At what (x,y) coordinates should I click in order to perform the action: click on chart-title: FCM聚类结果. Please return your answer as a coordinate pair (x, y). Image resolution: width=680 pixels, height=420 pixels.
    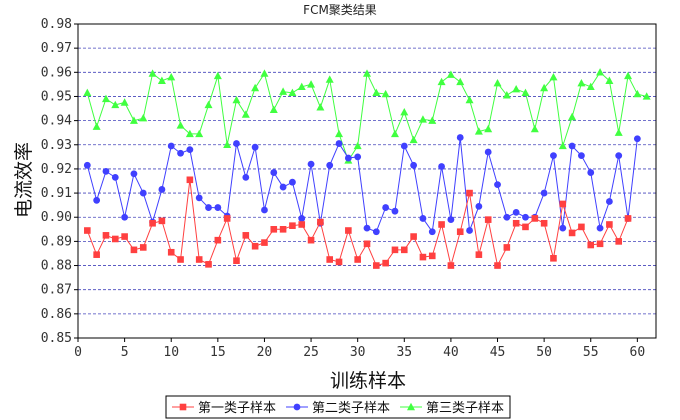
    Looking at the image, I should click on (340, 10).